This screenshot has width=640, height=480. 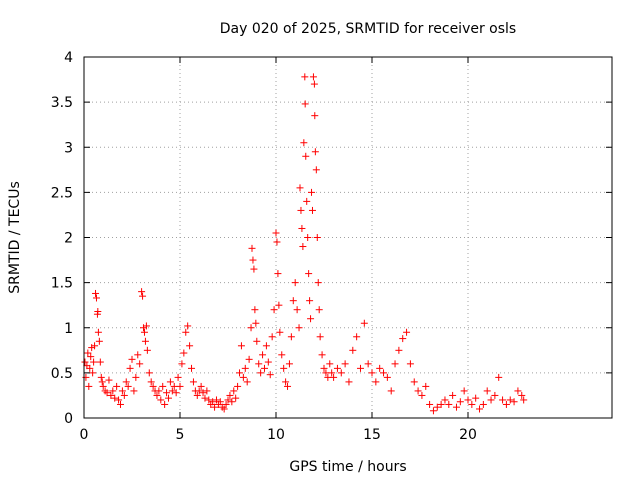 What do you see at coordinates (372, 435) in the screenshot?
I see `x-tick-label: 15` at bounding box center [372, 435].